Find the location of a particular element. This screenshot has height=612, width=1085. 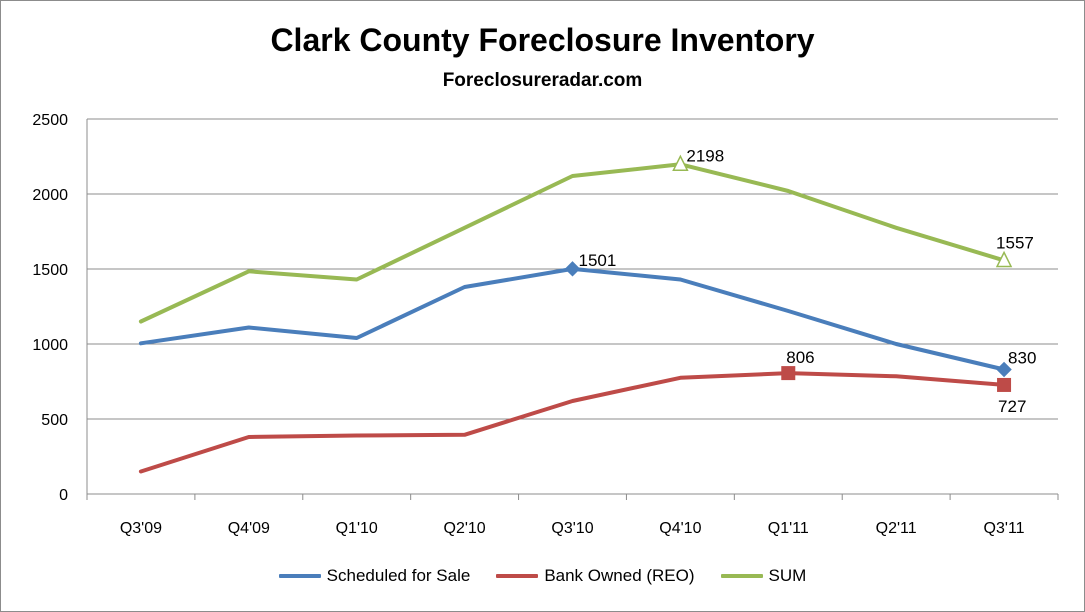

y-tick-label-2000: 2000 is located at coordinates (50, 195).